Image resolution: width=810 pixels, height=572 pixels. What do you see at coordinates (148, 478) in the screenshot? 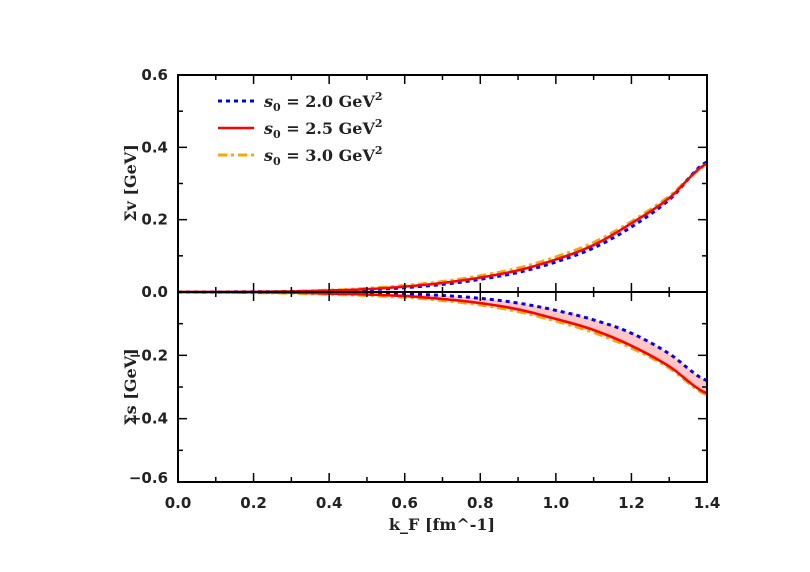
I see `y-tick-label: −0.6` at bounding box center [148, 478].